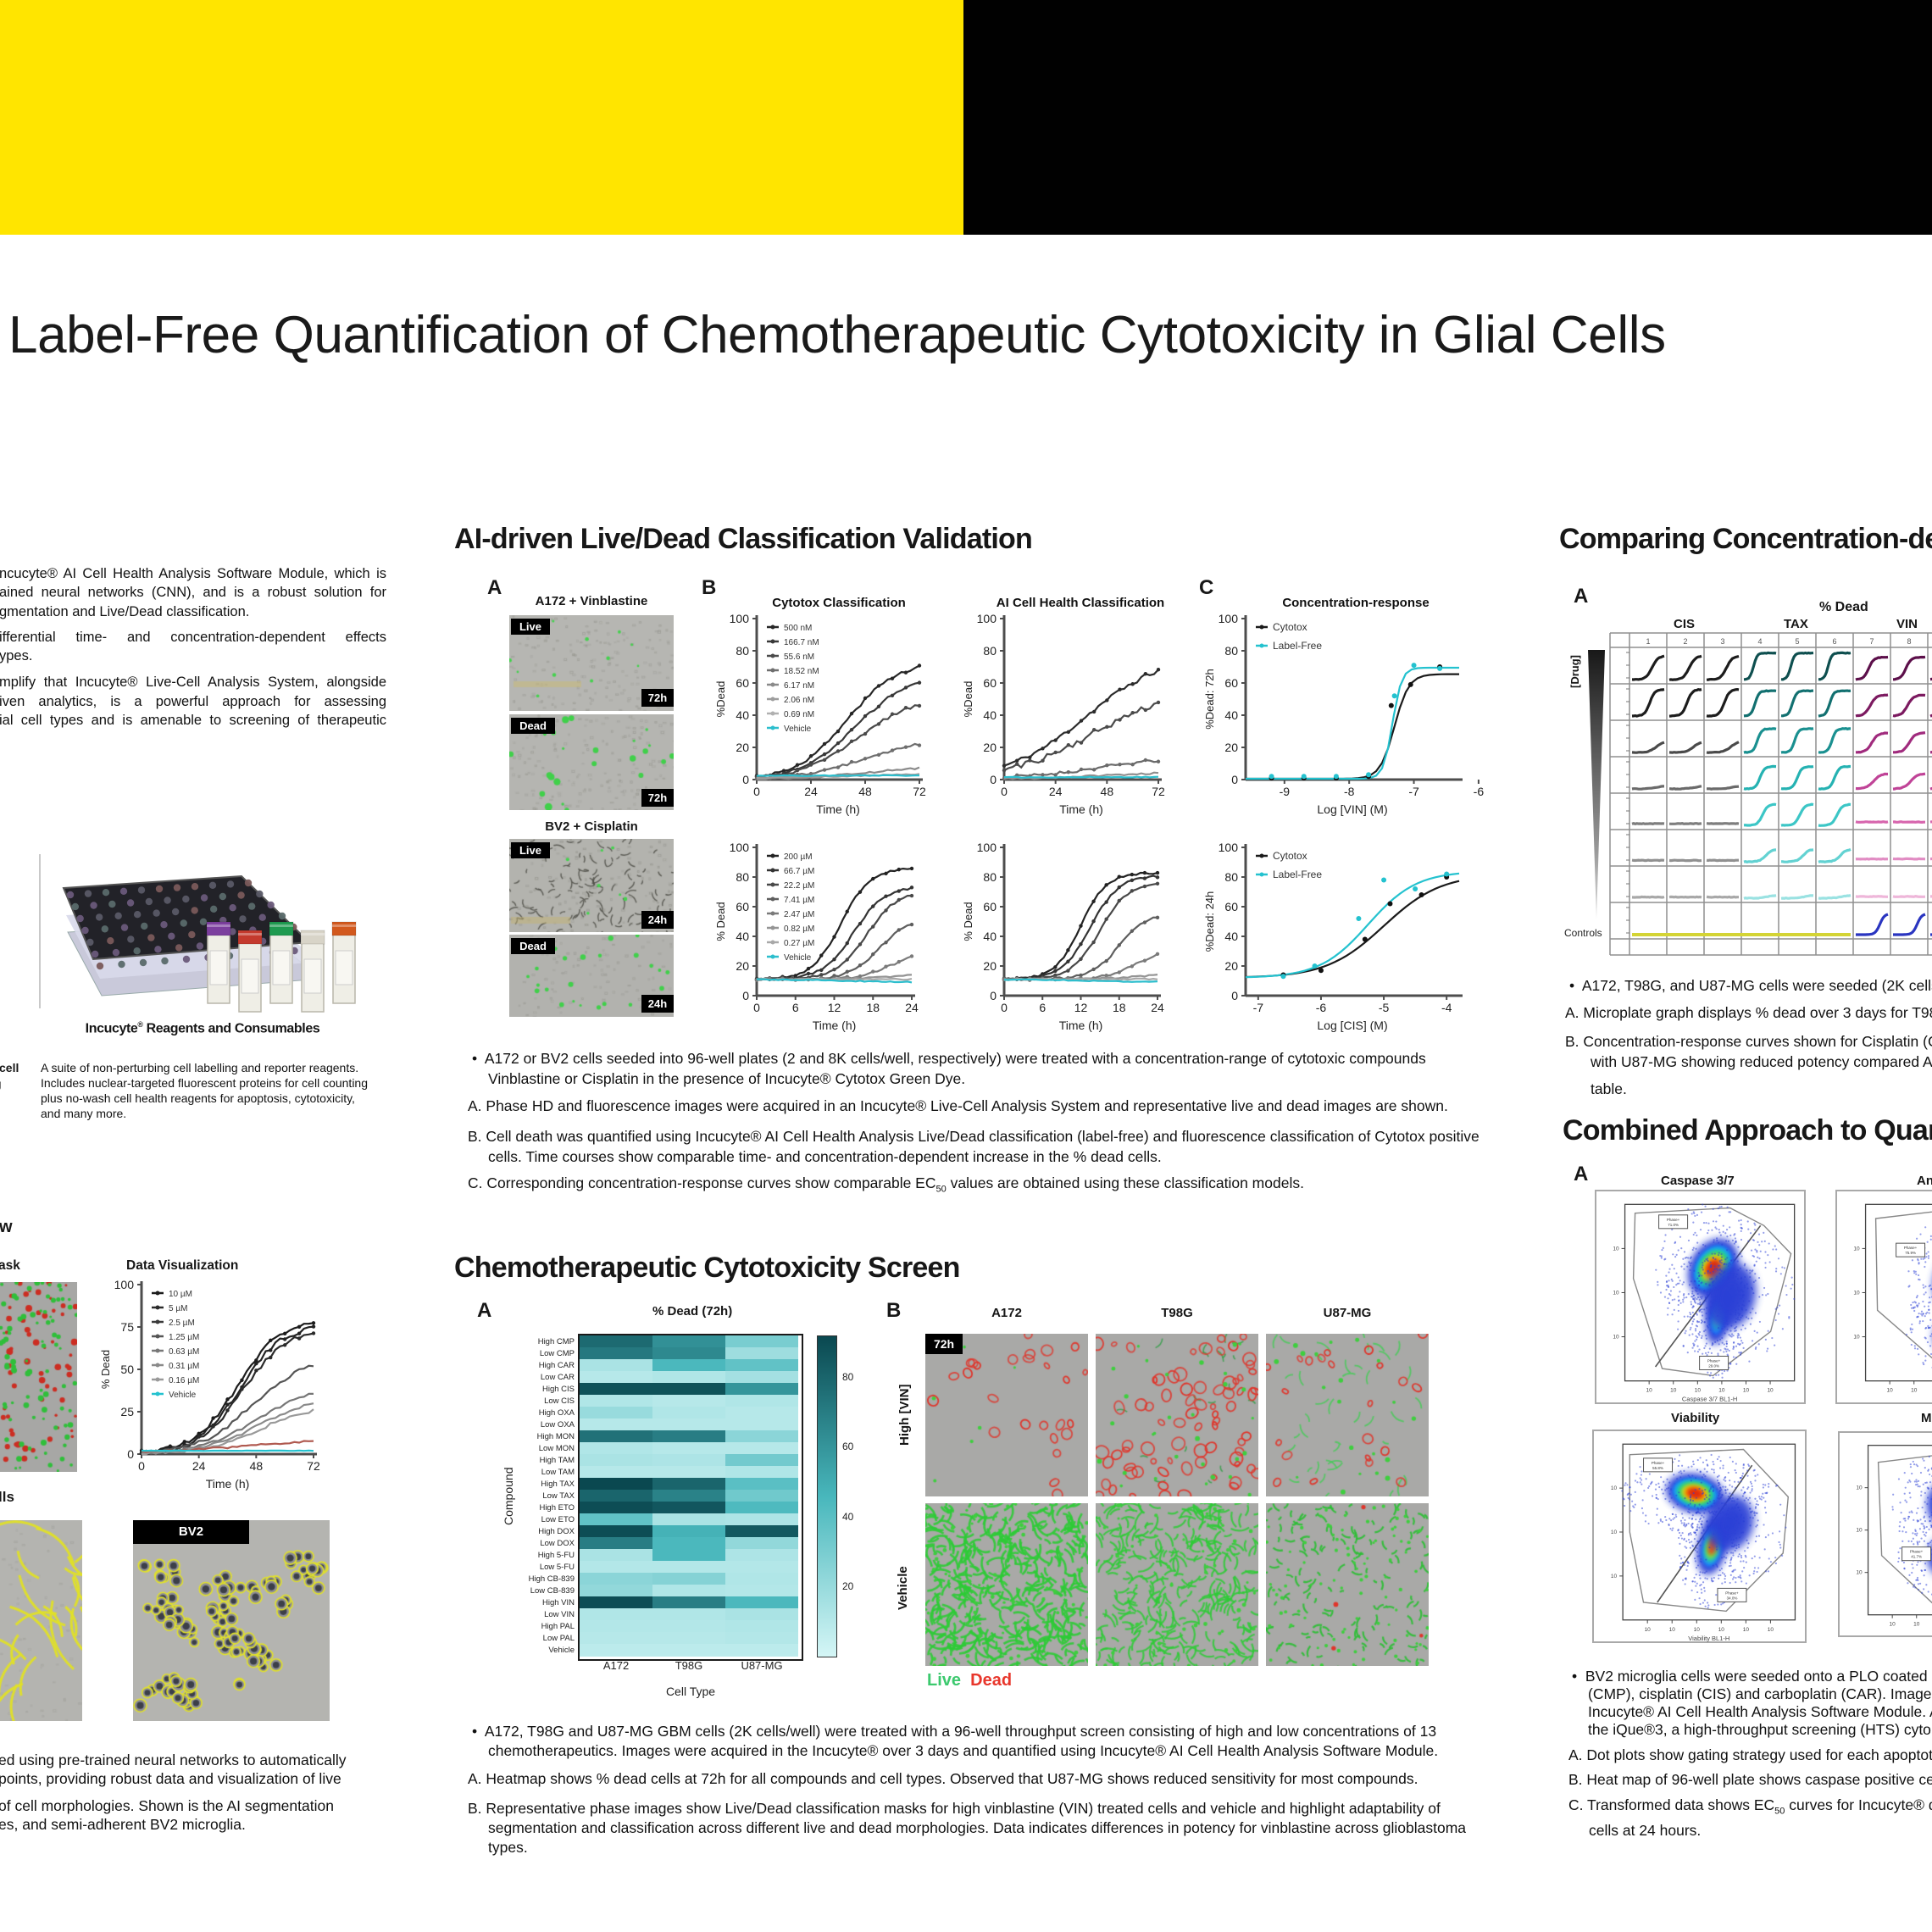  What do you see at coordinates (799, 871) in the screenshot?
I see `svg-text: 66.7 µM` at bounding box center [799, 871].